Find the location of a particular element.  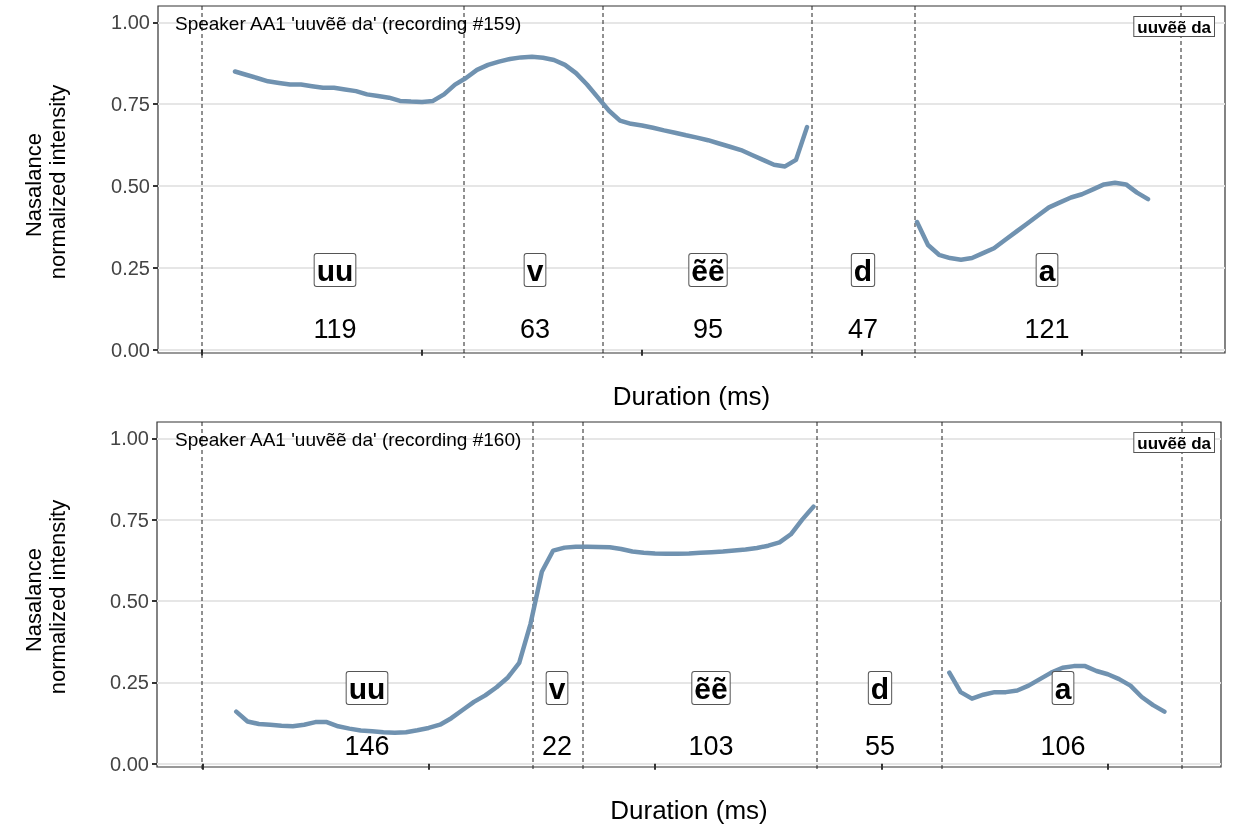

annotation: 47 is located at coordinates (863, 329).